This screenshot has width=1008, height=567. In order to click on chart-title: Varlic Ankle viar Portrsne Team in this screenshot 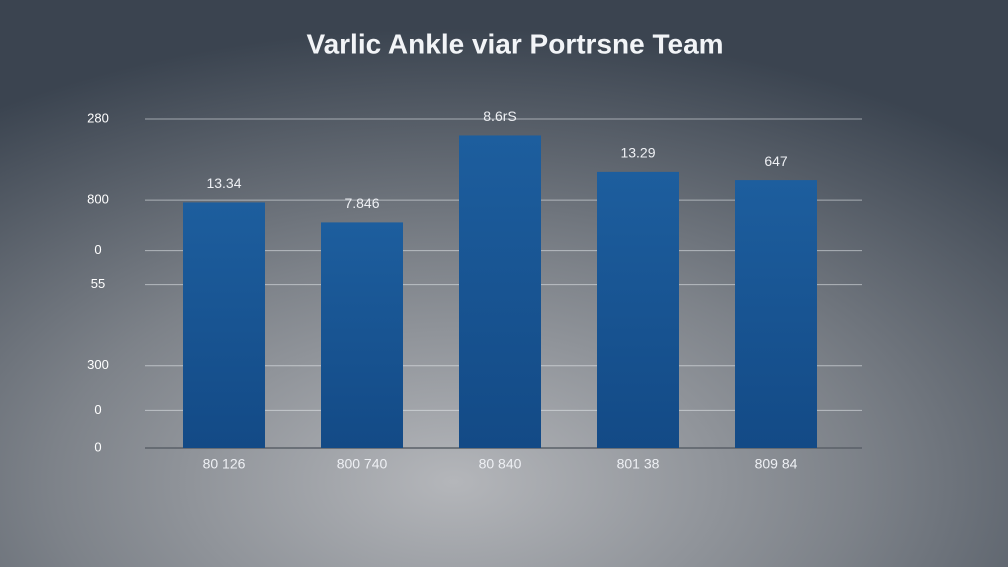, I will do `click(514, 43)`.